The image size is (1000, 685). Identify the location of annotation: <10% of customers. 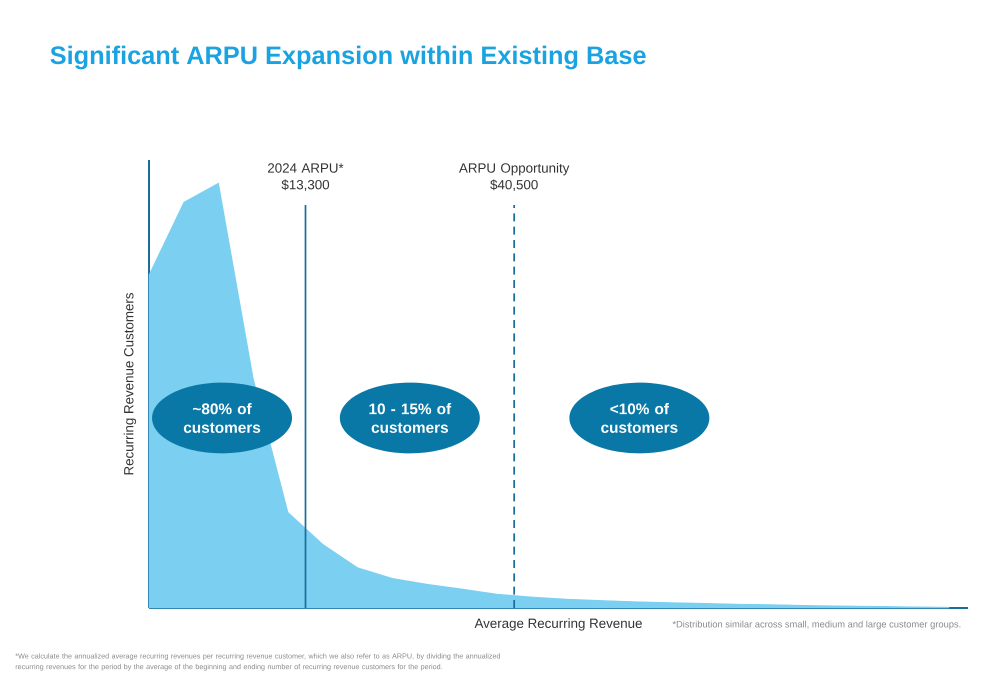
(639, 418).